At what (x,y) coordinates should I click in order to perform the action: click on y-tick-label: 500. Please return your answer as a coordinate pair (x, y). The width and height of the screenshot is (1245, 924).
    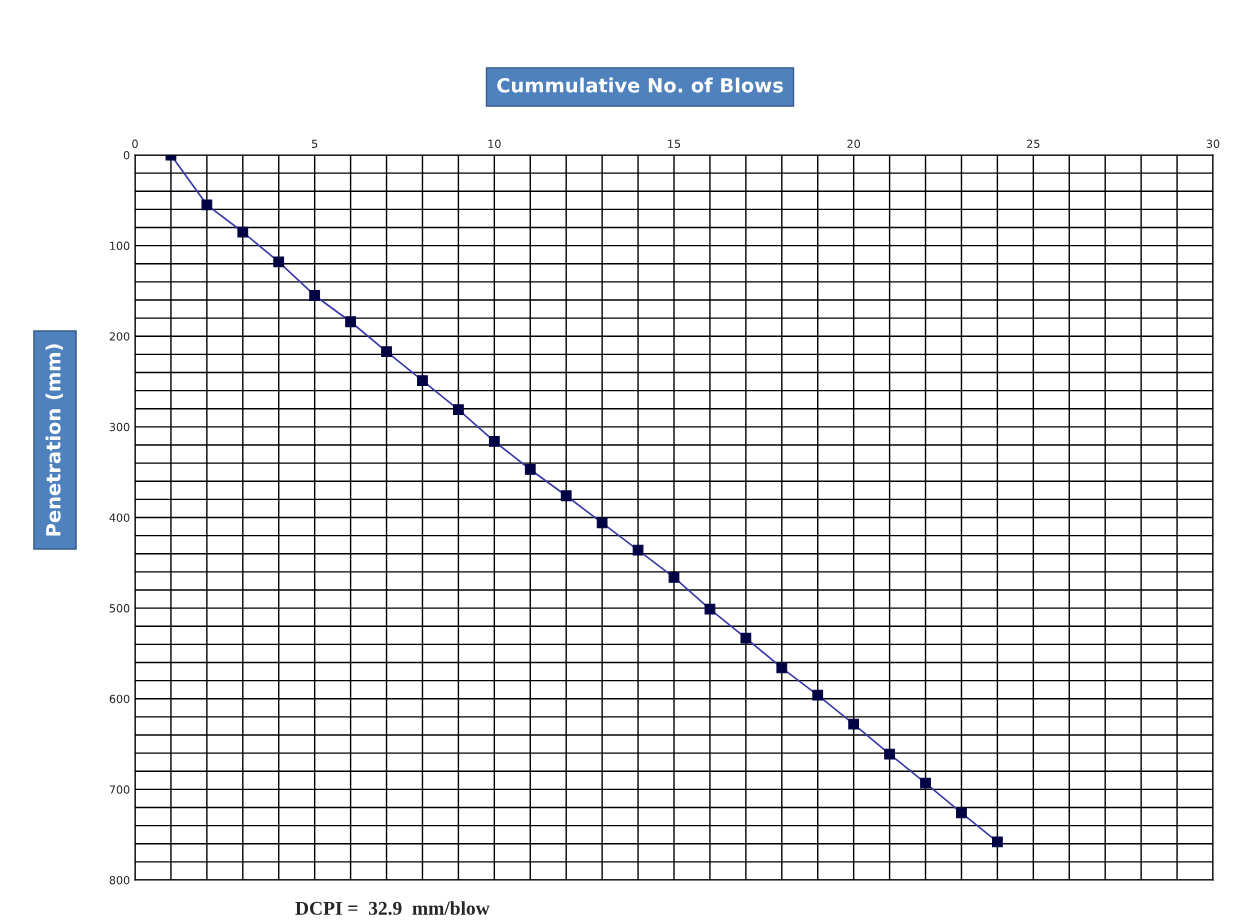
    Looking at the image, I should click on (119, 608).